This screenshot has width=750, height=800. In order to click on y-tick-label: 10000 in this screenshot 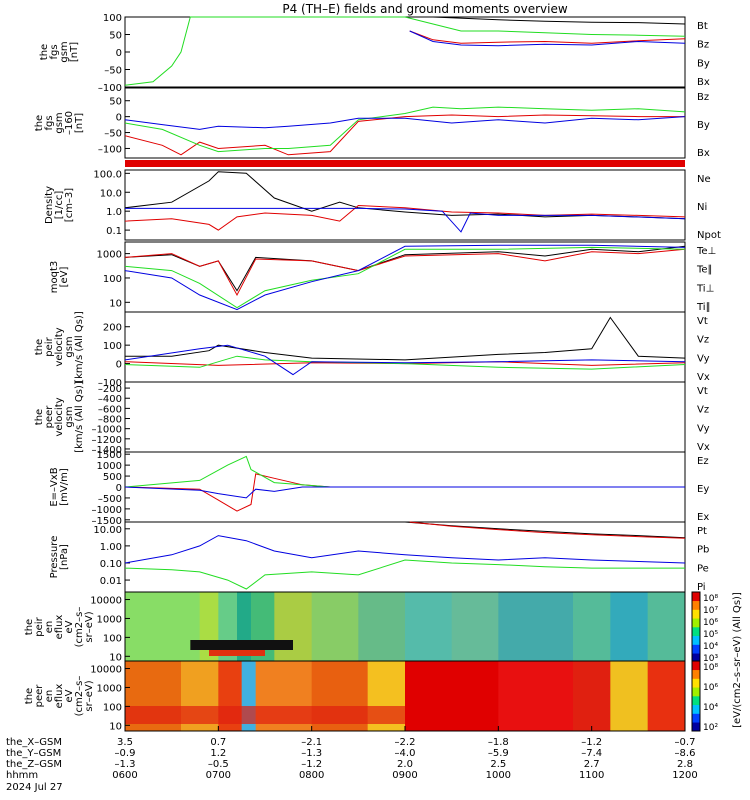, I will do `click(106, 601)`.